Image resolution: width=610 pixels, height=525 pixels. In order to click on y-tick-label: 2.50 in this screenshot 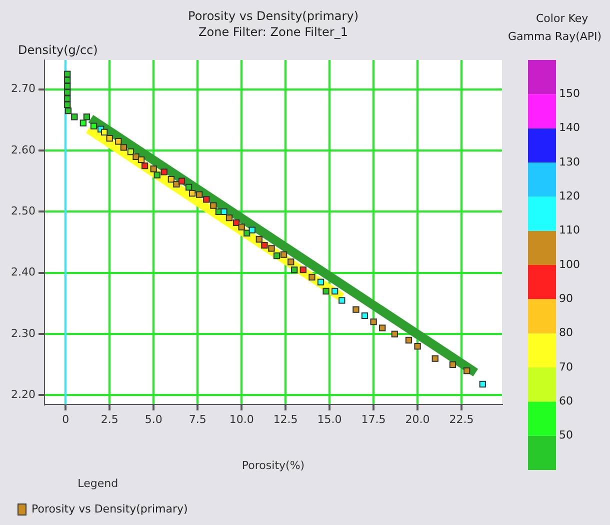, I will do `click(23, 211)`.